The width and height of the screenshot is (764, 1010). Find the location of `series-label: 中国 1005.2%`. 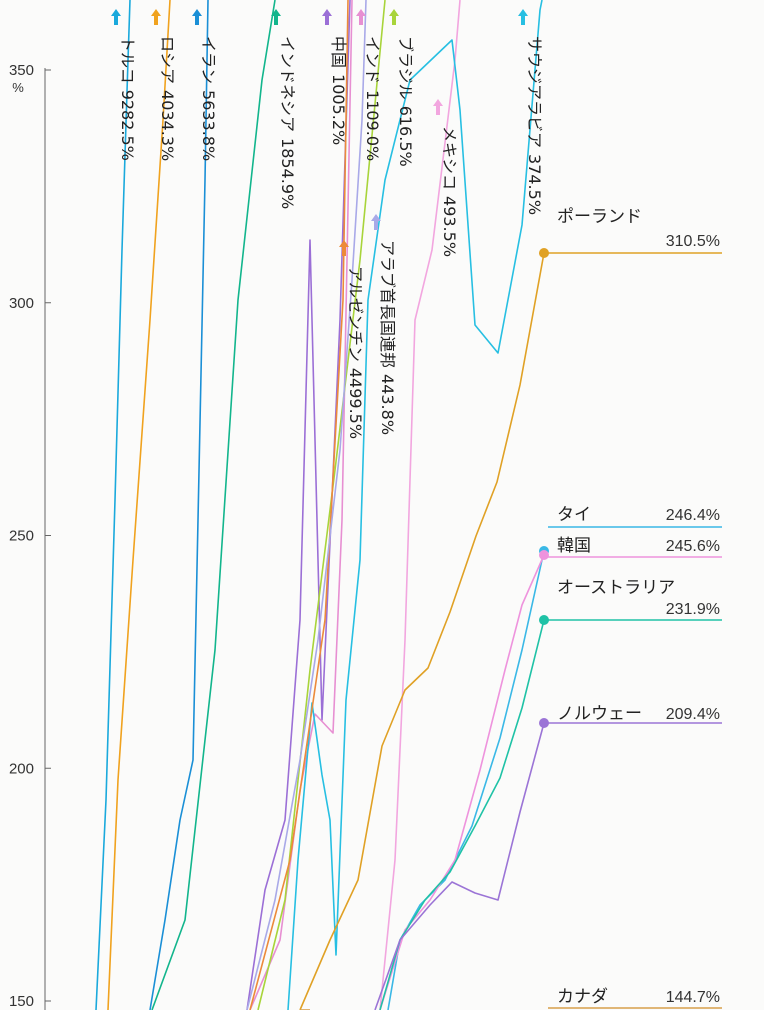

series-label: 中国 1005.2% is located at coordinates (338, 90).